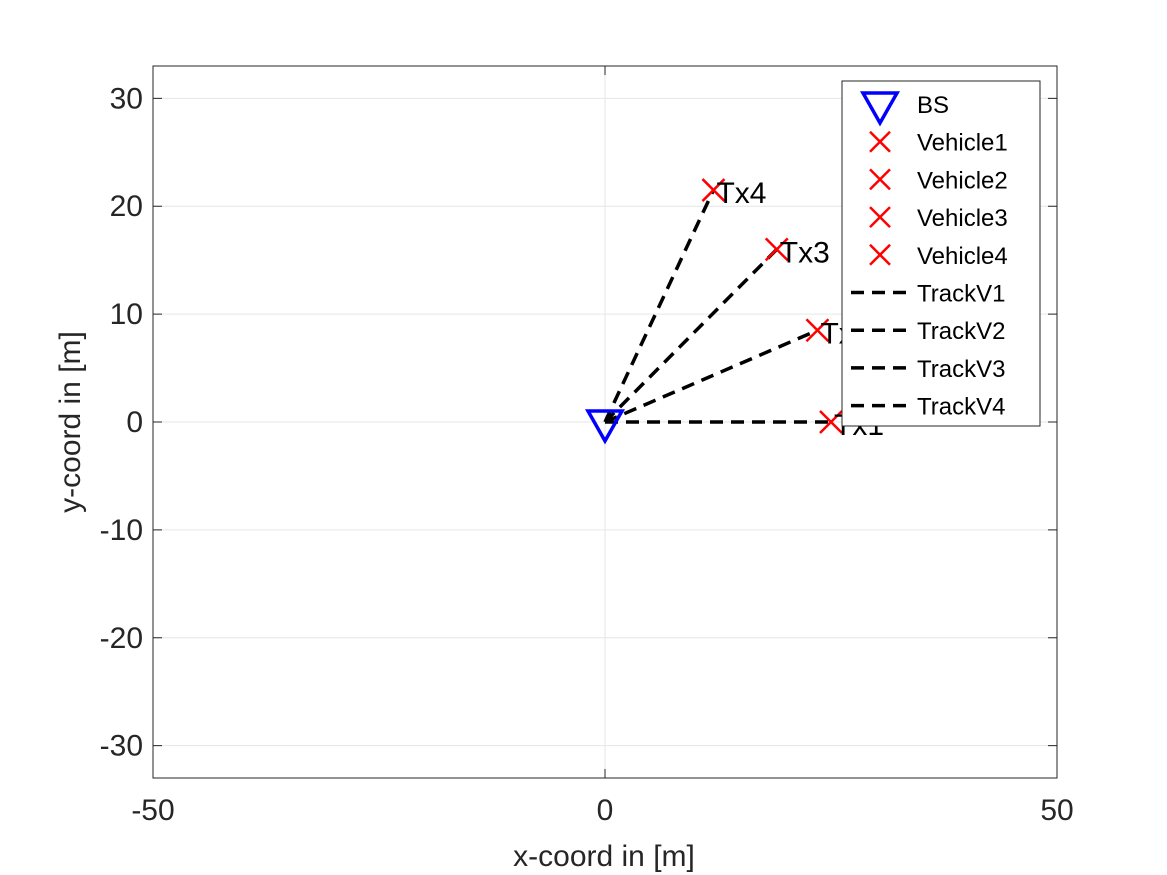 The width and height of the screenshot is (1167, 875). I want to click on tracks, so click(717, 306).